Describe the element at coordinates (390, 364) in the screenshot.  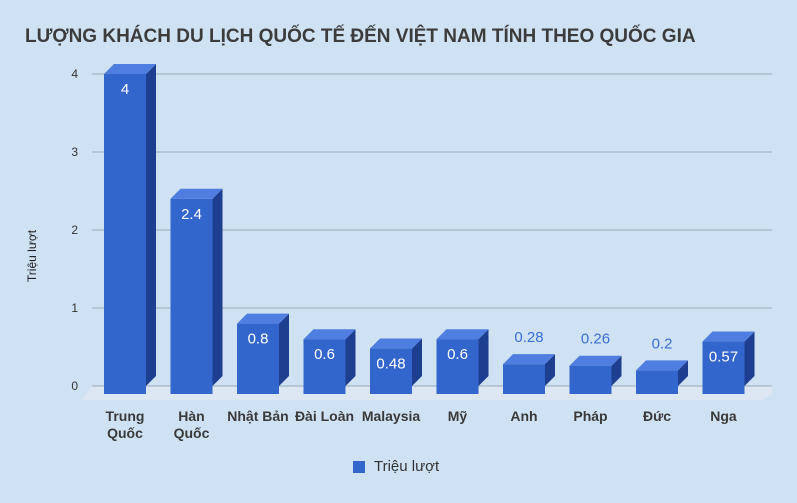
I see `data-label-4: 0.48` at that location.